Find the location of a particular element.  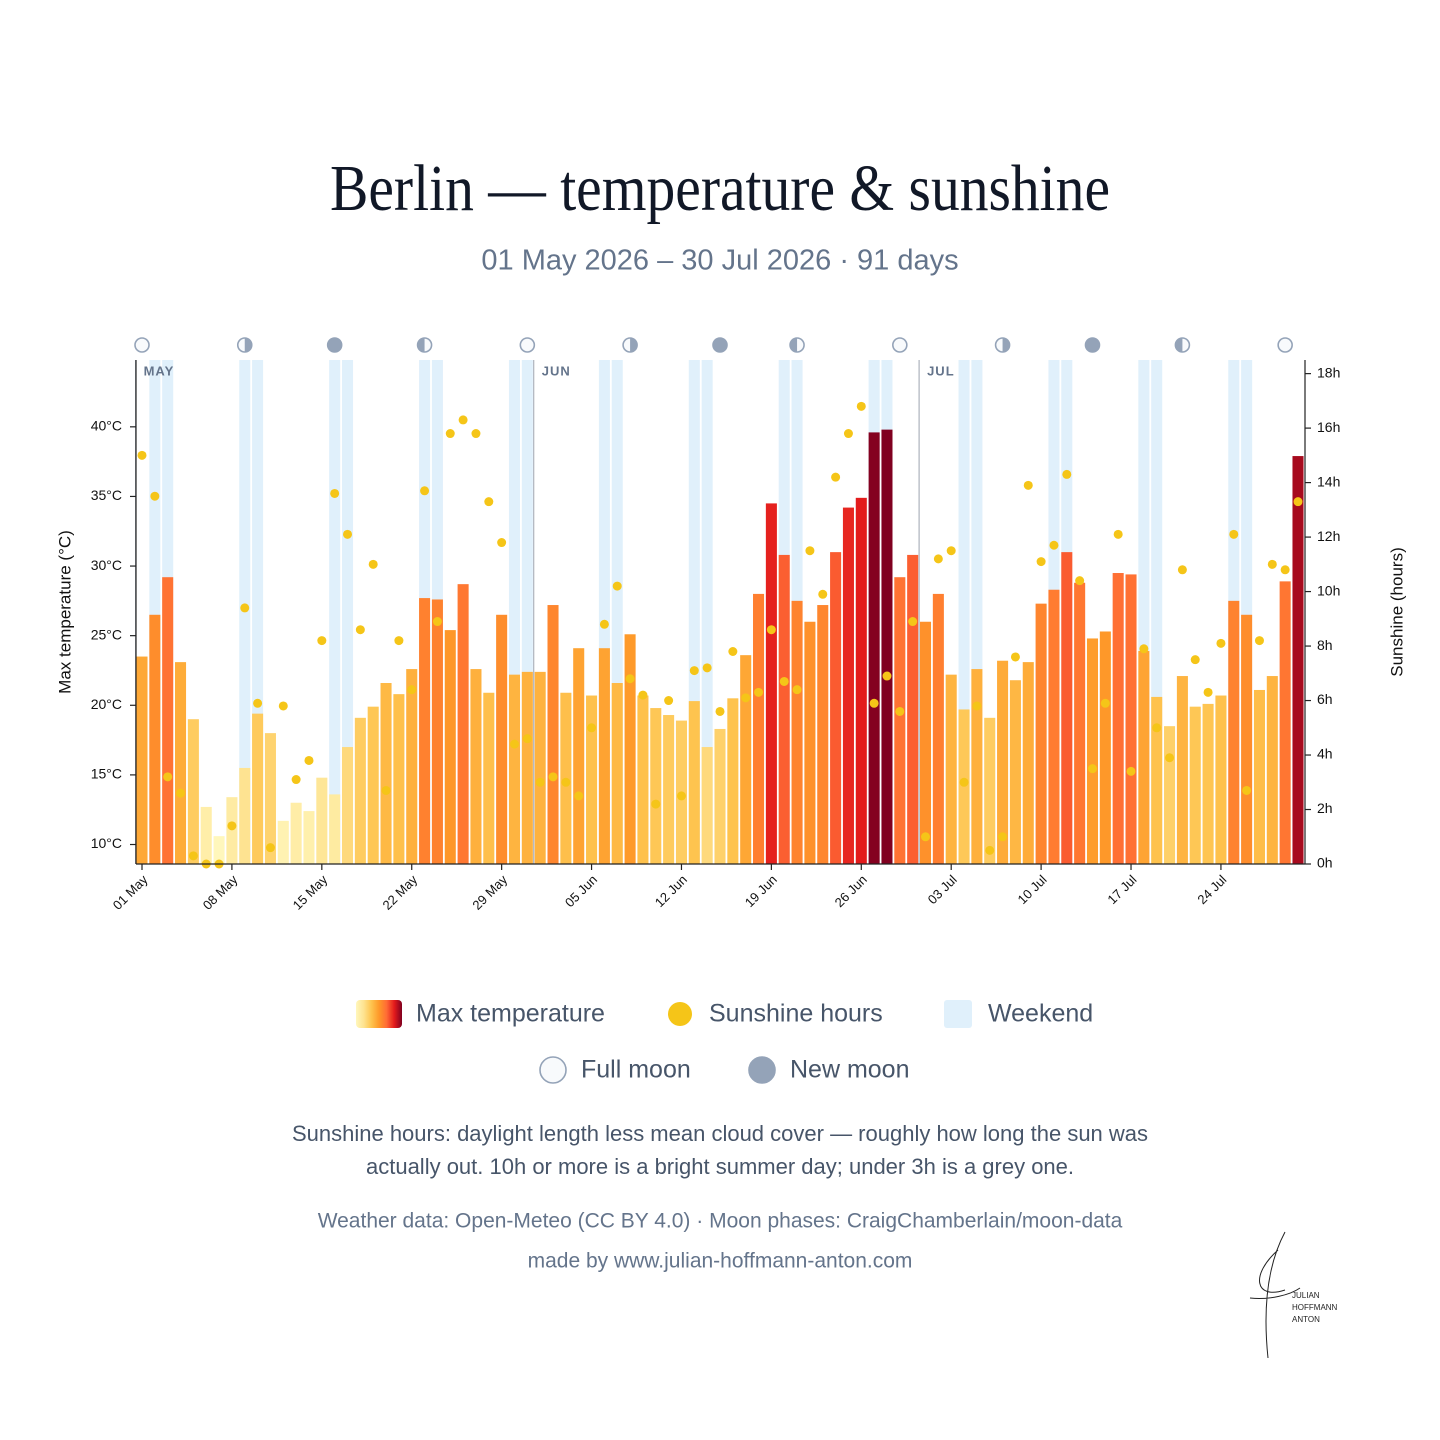

x-tick-label: 10 Jul is located at coordinates (1032, 889).